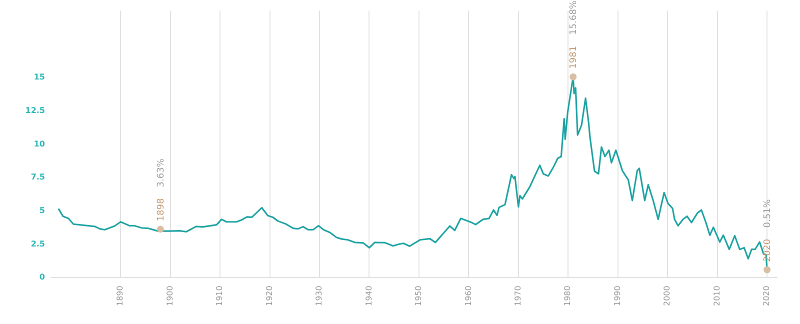  I want to click on x-tick-label: 1950, so click(419, 296).